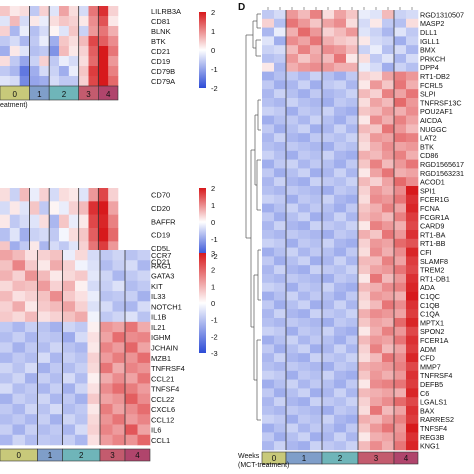 The width and height of the screenshot is (474, 474). What do you see at coordinates (162, 276) in the screenshot?
I see `row-label: GATA3` at bounding box center [162, 276].